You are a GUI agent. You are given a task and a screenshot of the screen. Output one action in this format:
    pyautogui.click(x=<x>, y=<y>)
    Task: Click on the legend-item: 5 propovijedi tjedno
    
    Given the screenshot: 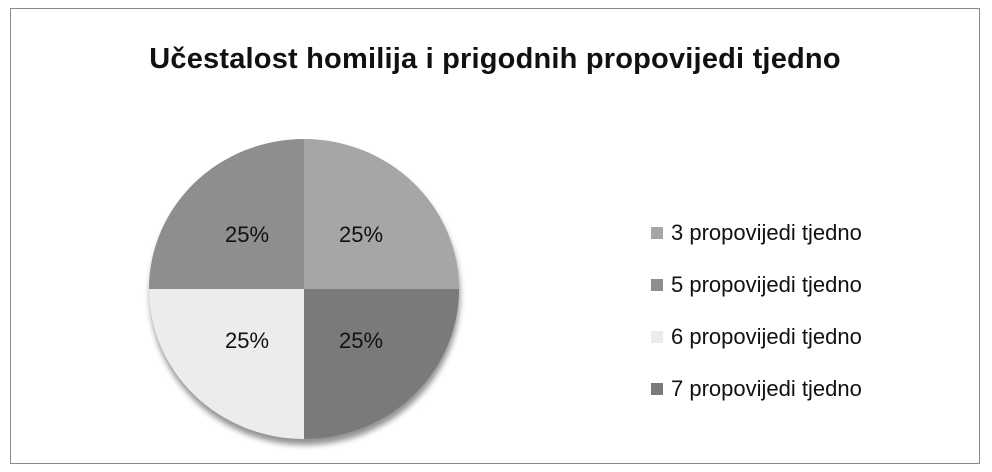 What is the action you would take?
    pyautogui.click(x=756, y=285)
    